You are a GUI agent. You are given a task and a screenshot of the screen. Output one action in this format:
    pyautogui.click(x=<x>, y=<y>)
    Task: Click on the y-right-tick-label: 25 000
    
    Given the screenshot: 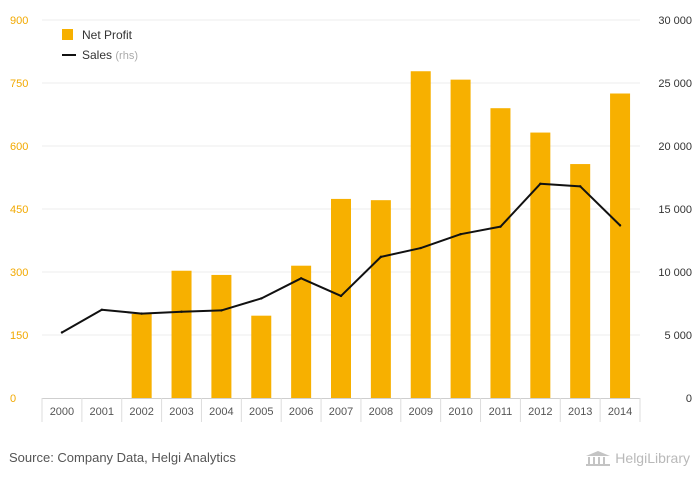 What is the action you would take?
    pyautogui.click(x=675, y=84)
    